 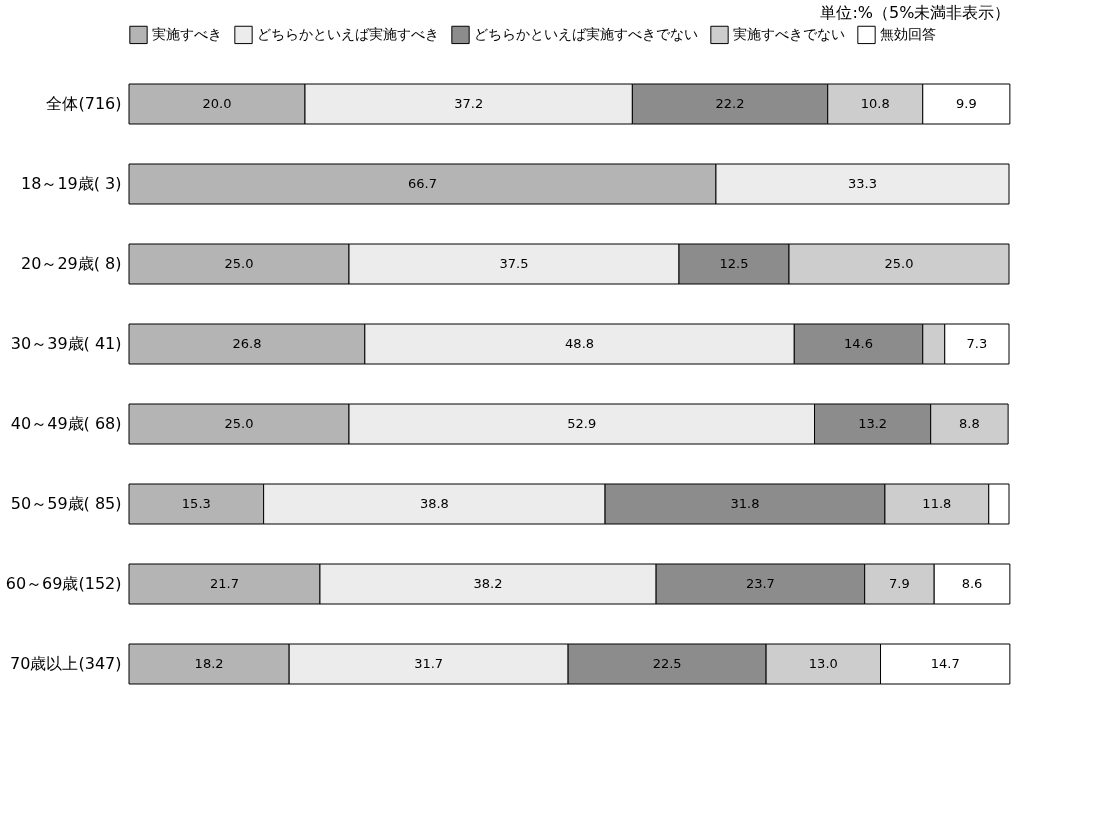 I want to click on data-label: 13.0, so click(x=823, y=663).